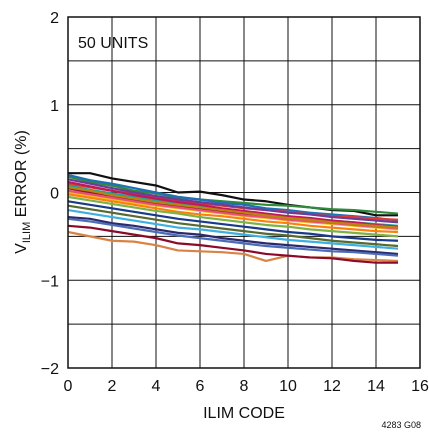  I want to click on x-axis-label: ILIM CODE, so click(244, 413).